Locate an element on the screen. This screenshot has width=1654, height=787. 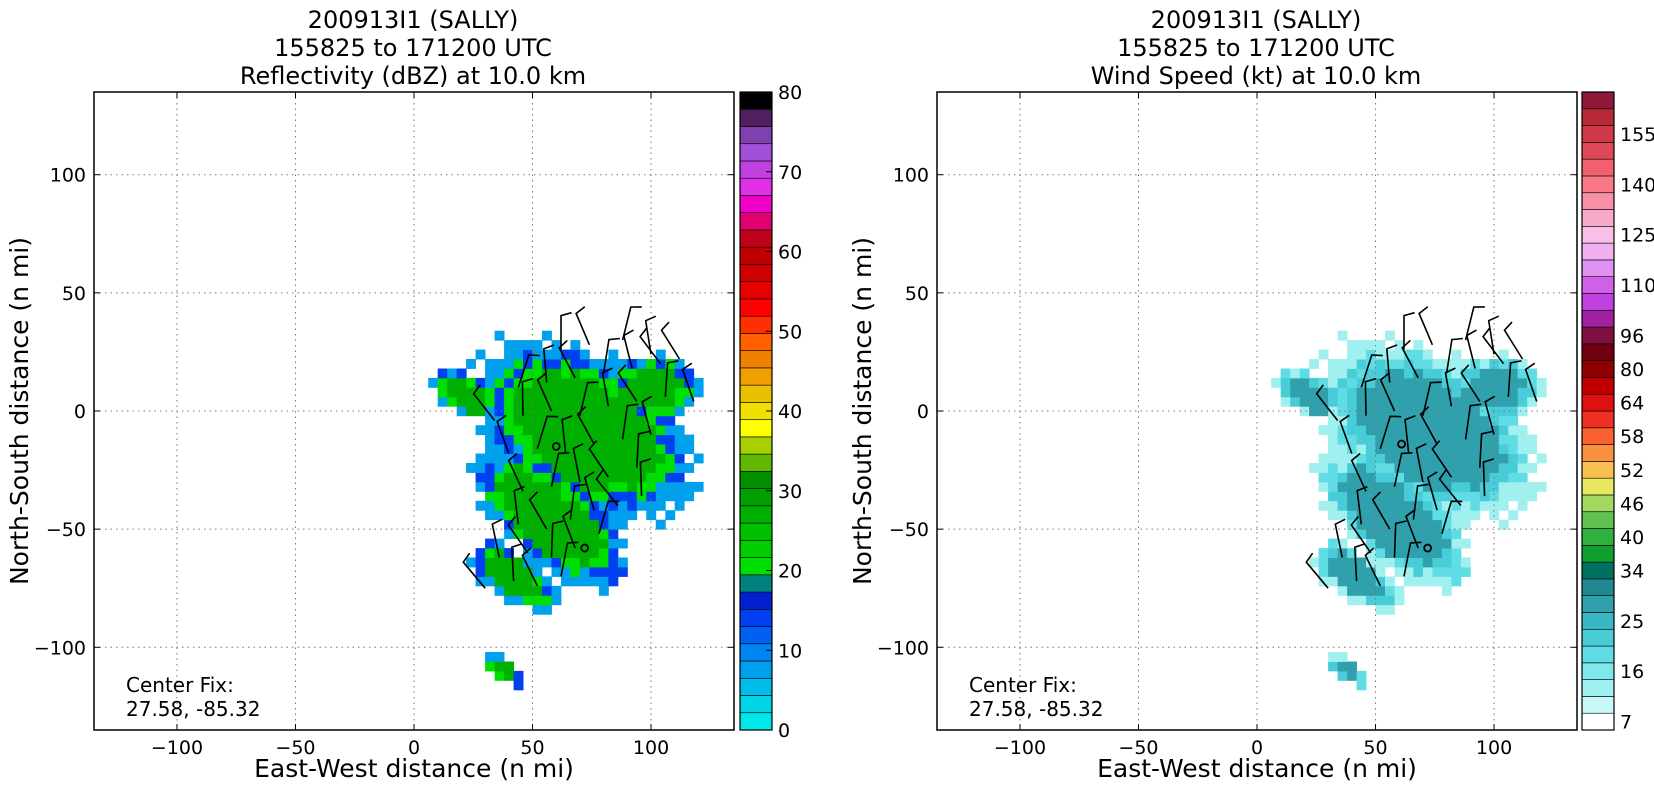
colorbar-tick-label: 7 is located at coordinates (1626, 723).